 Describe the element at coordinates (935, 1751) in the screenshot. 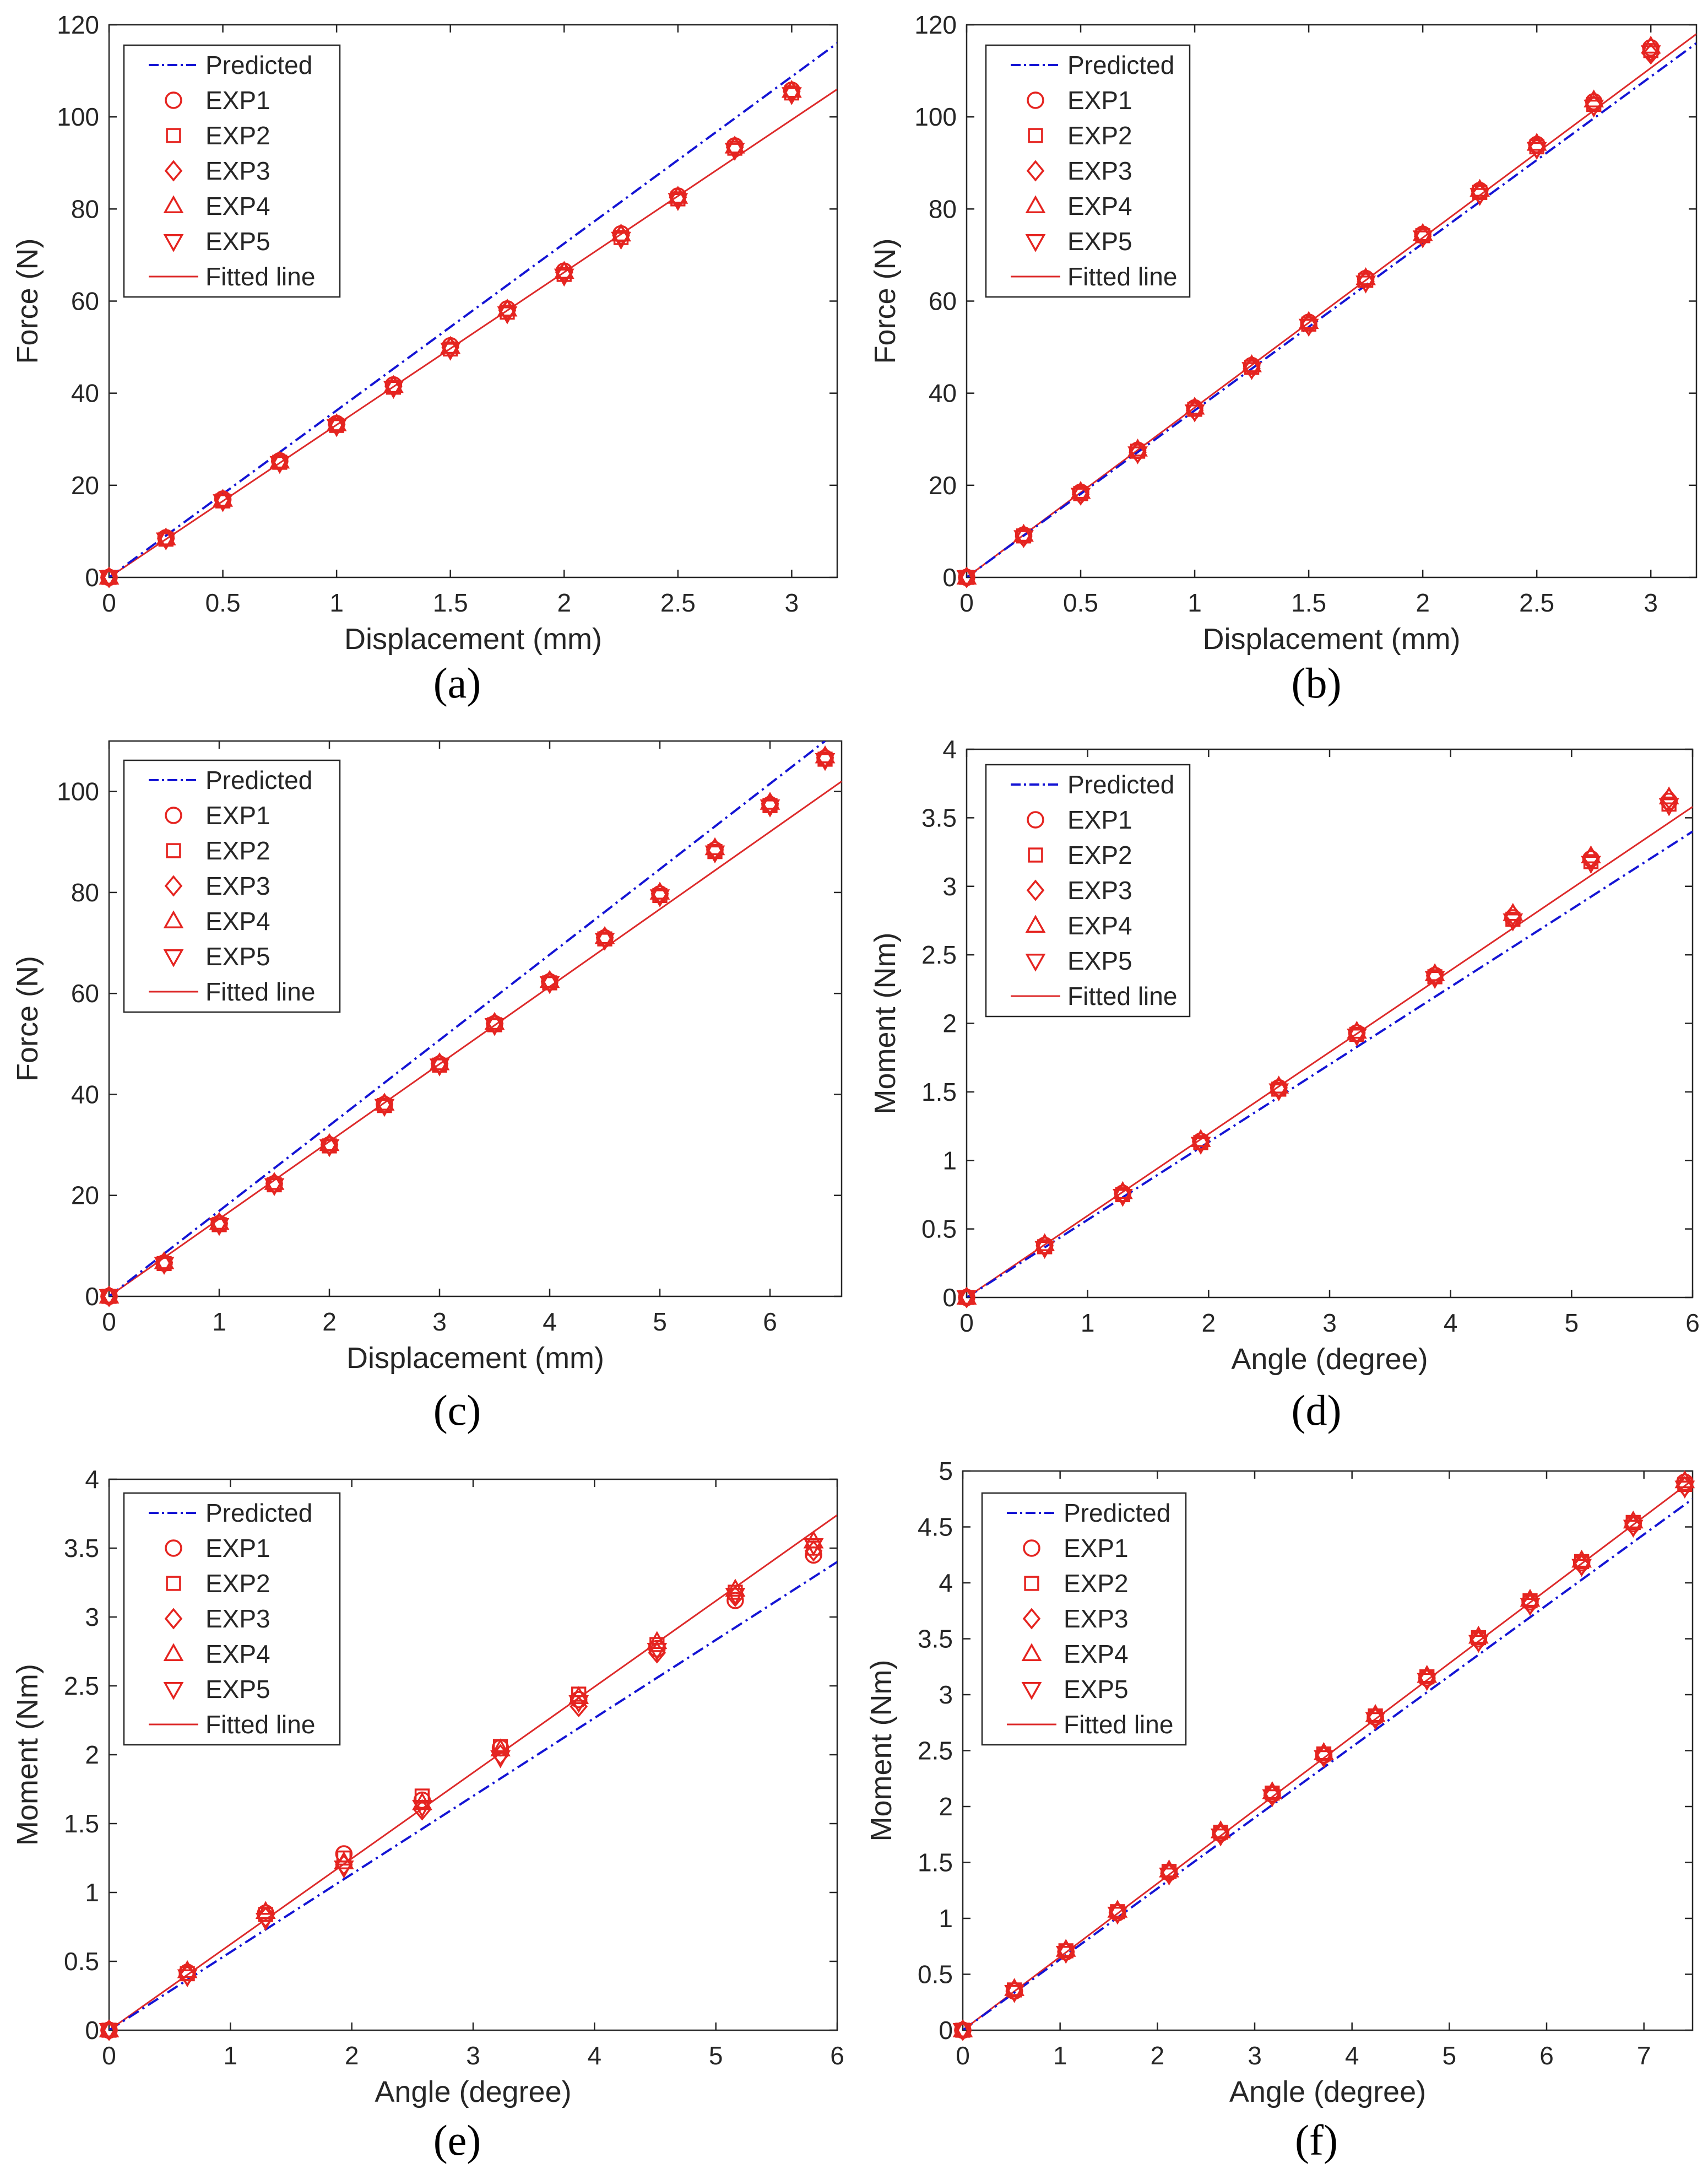

I see `y-tick-label: 2.5` at that location.